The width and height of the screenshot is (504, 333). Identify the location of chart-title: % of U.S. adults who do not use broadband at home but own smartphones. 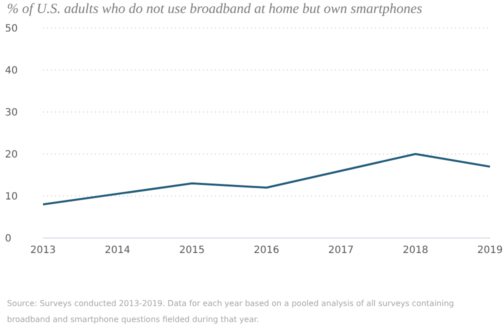
(214, 10).